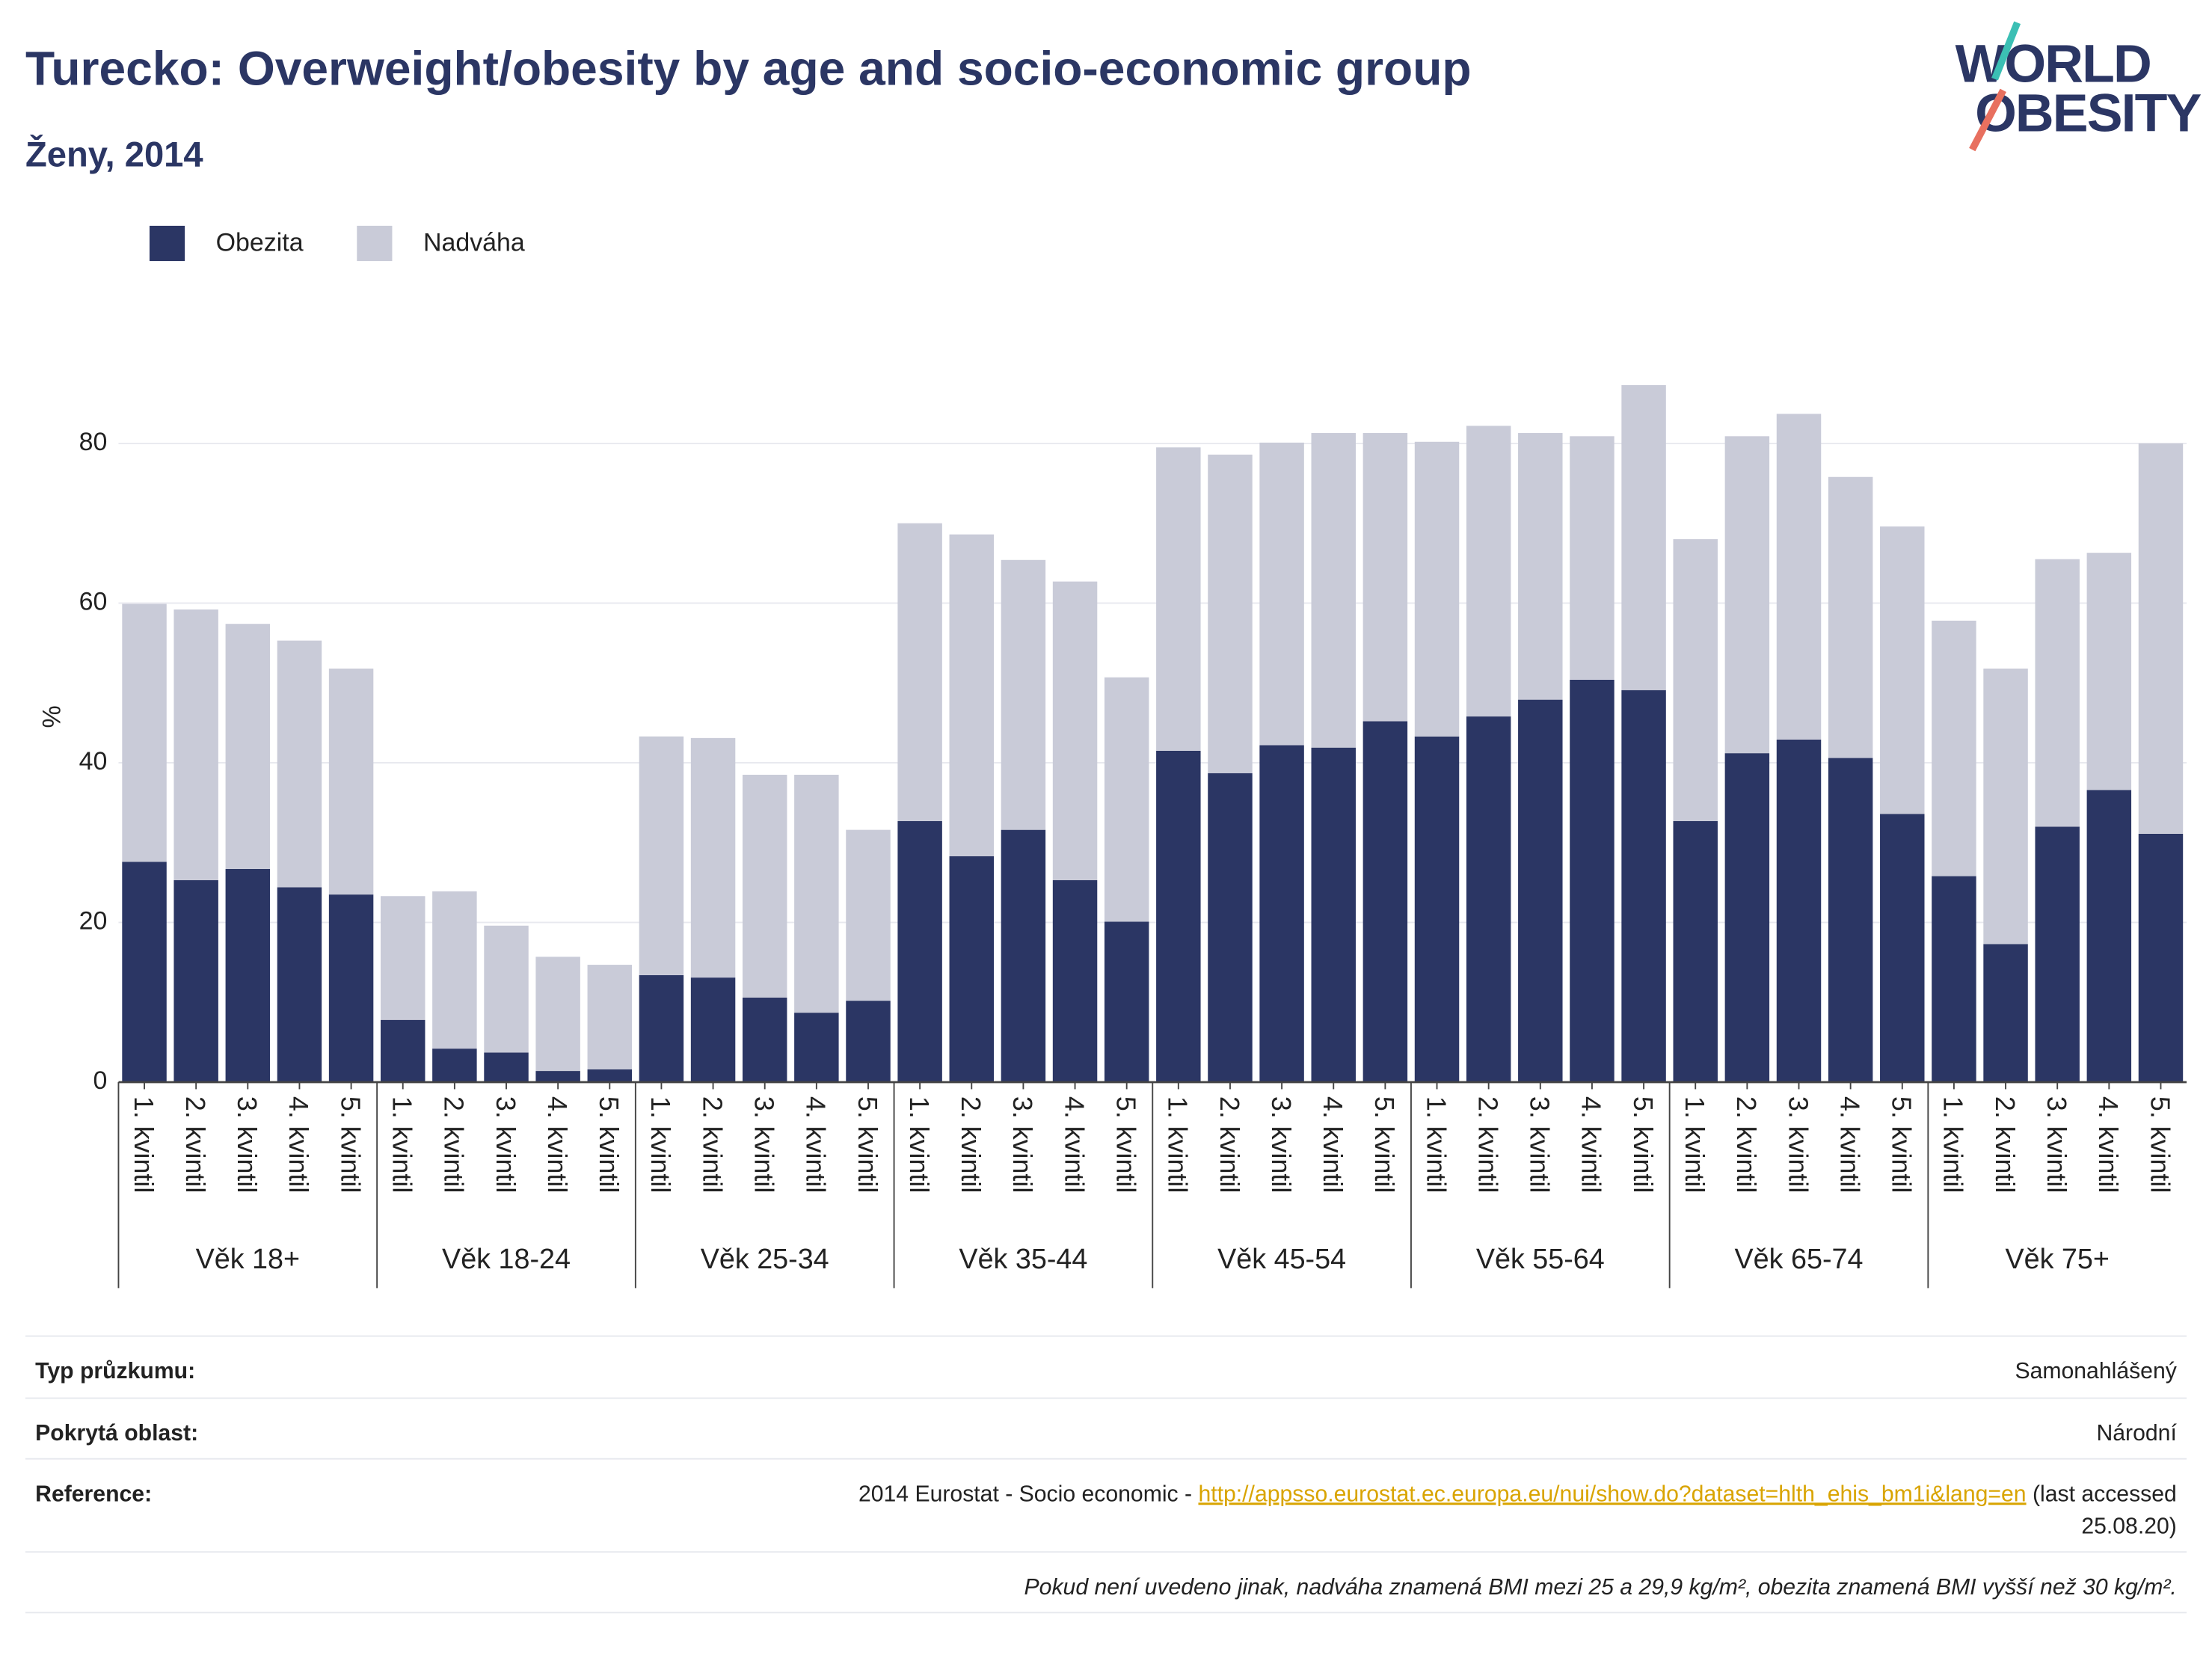  Describe the element at coordinates (115, 1371) in the screenshot. I see `footer-label: Typ průzkumu:` at that location.